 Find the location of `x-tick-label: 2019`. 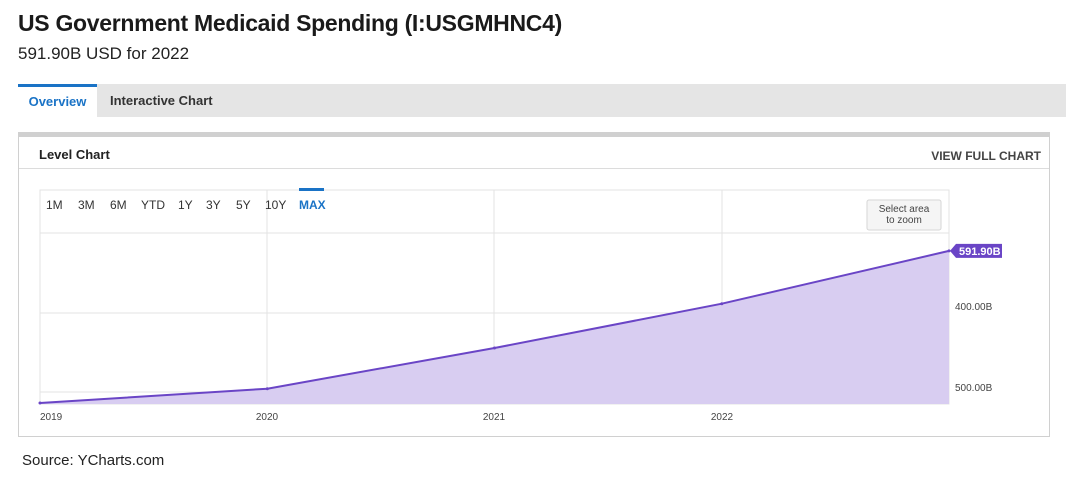

x-tick-label: 2019 is located at coordinates (51, 417).